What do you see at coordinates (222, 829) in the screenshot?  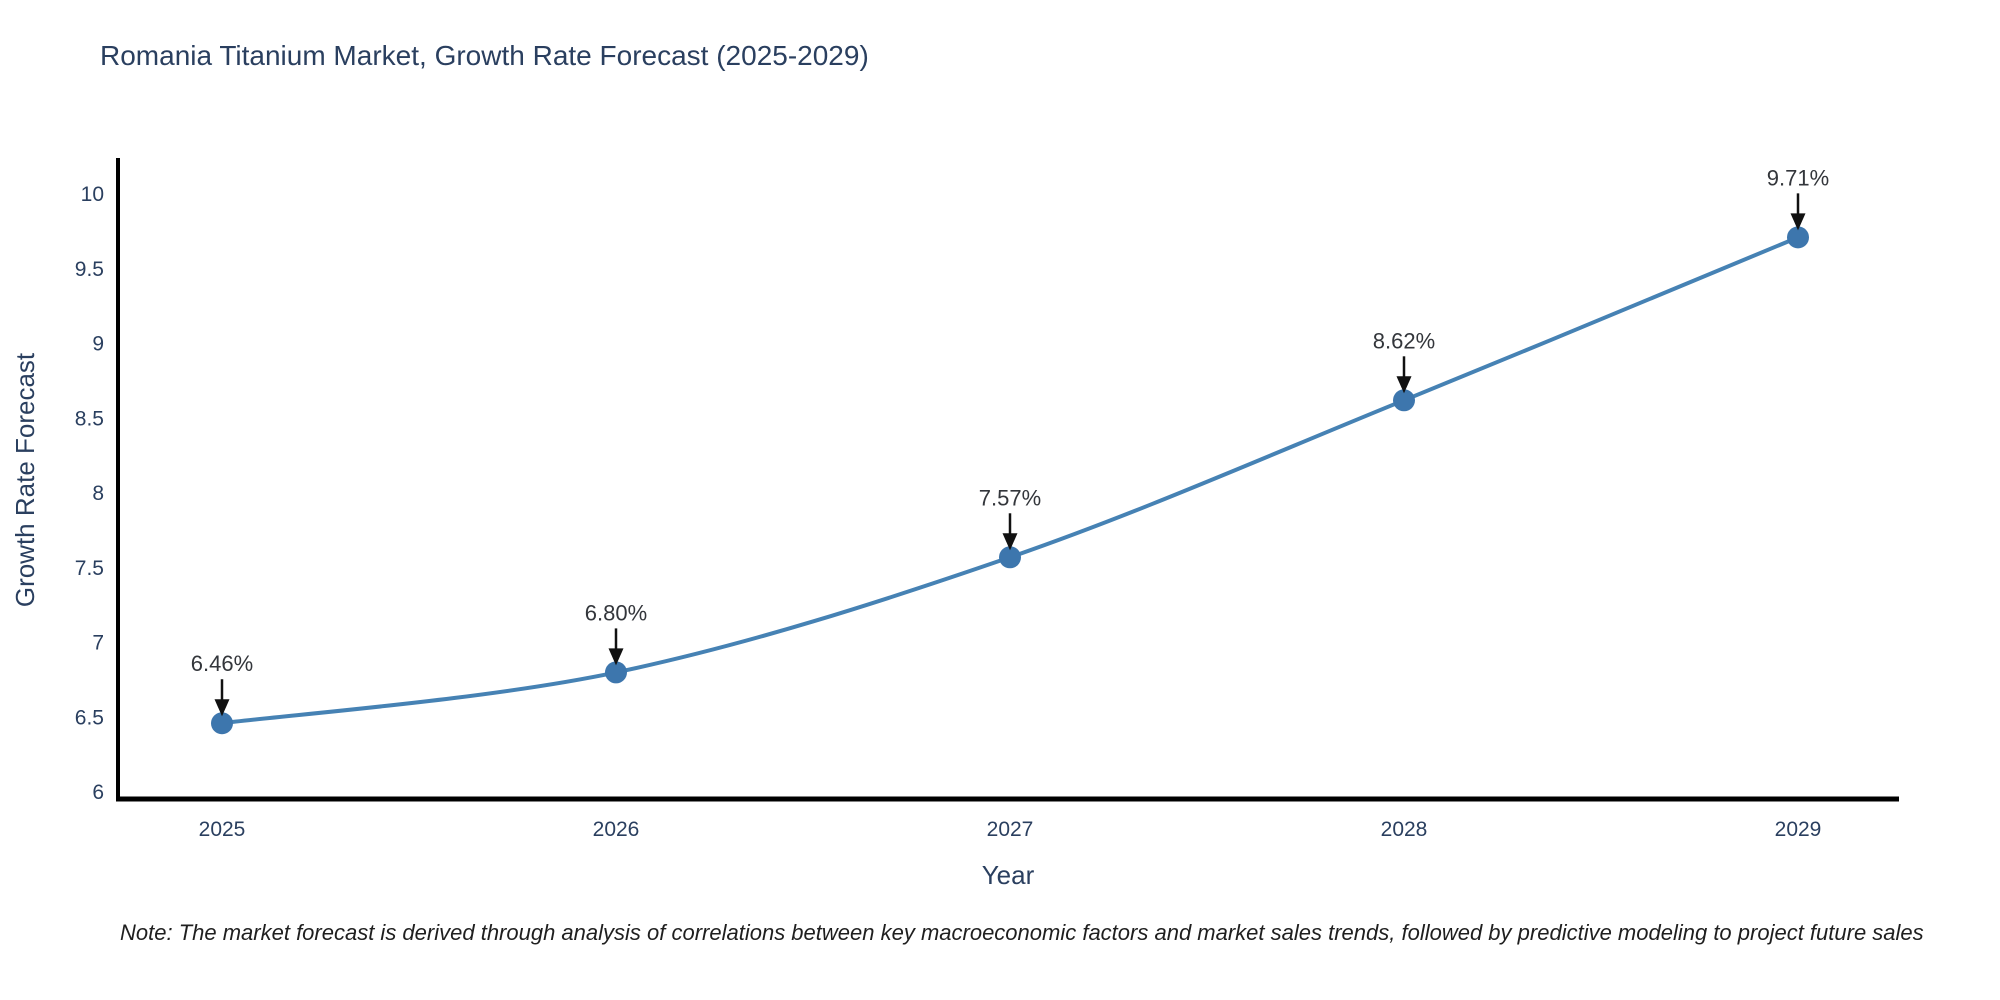 I see `x-tick-label: 2025` at bounding box center [222, 829].